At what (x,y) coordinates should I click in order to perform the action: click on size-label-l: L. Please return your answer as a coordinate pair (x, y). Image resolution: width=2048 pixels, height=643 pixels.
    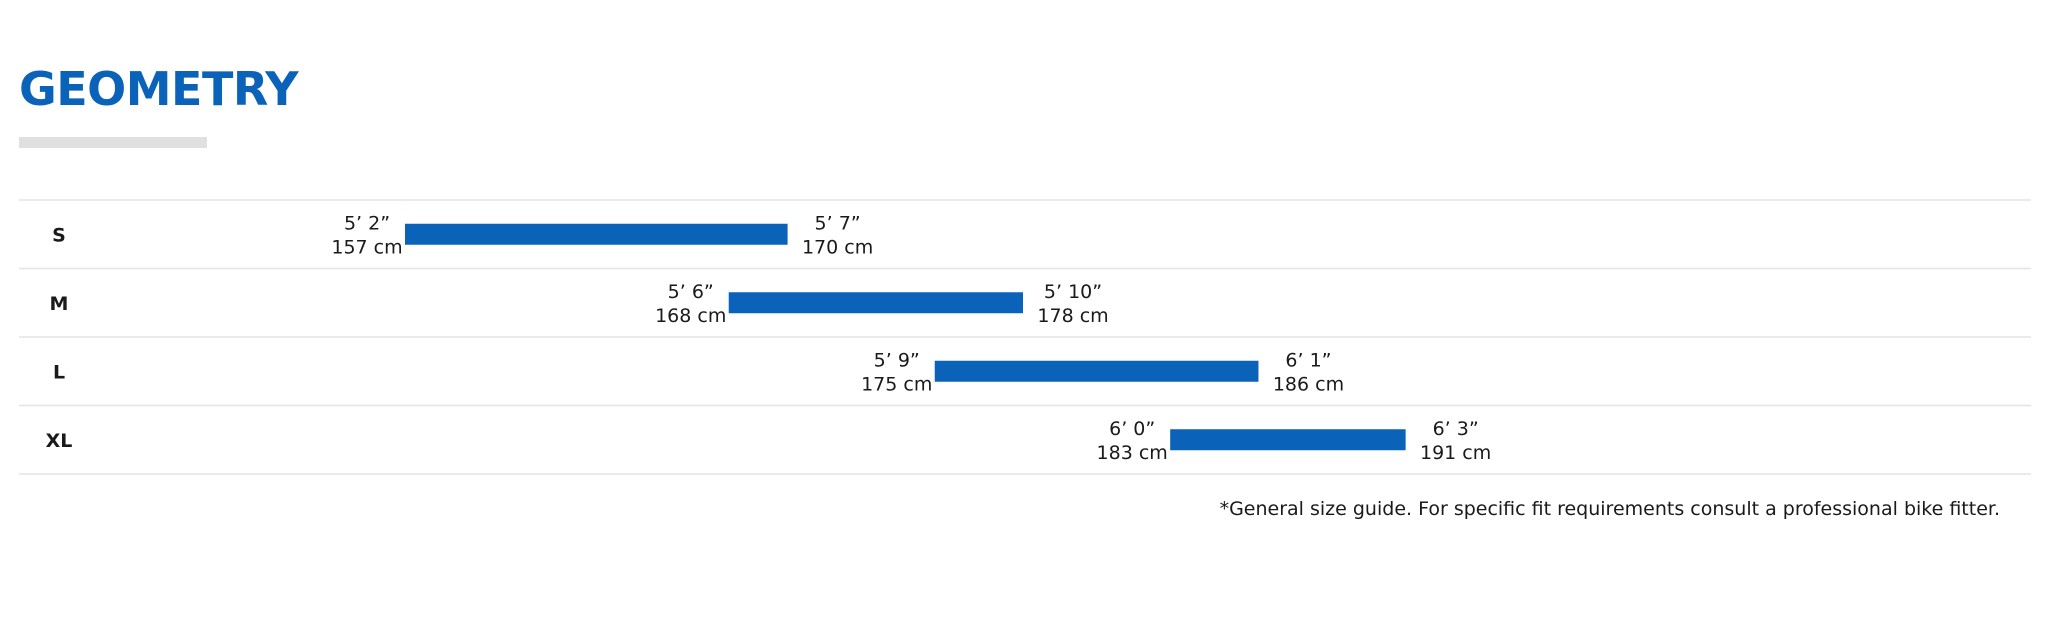
    Looking at the image, I should click on (59, 372).